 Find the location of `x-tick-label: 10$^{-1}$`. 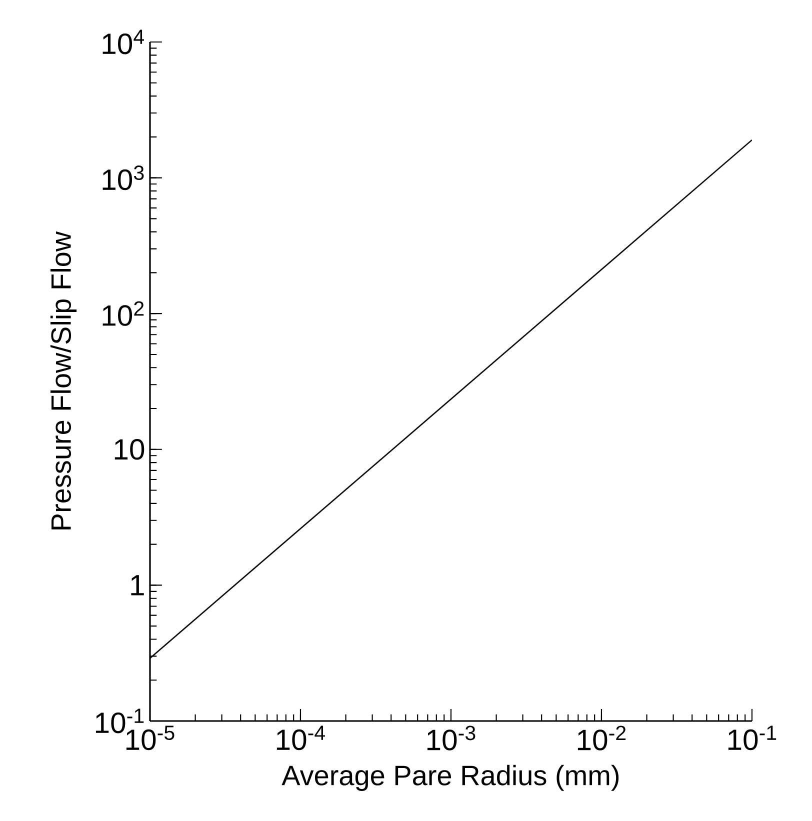

x-tick-label: 10$^{-1}$ is located at coordinates (752, 738).